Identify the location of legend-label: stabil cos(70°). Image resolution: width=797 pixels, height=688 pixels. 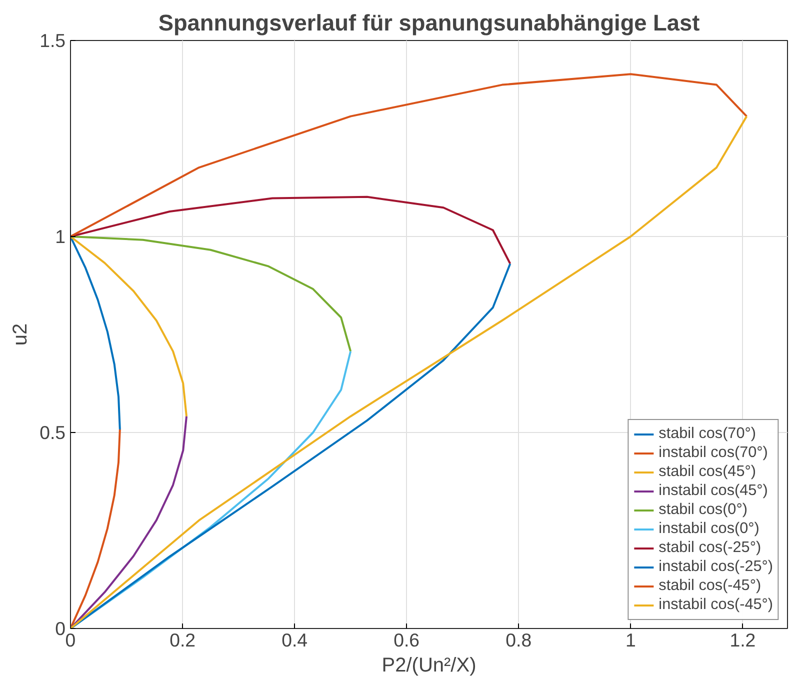
(707, 434).